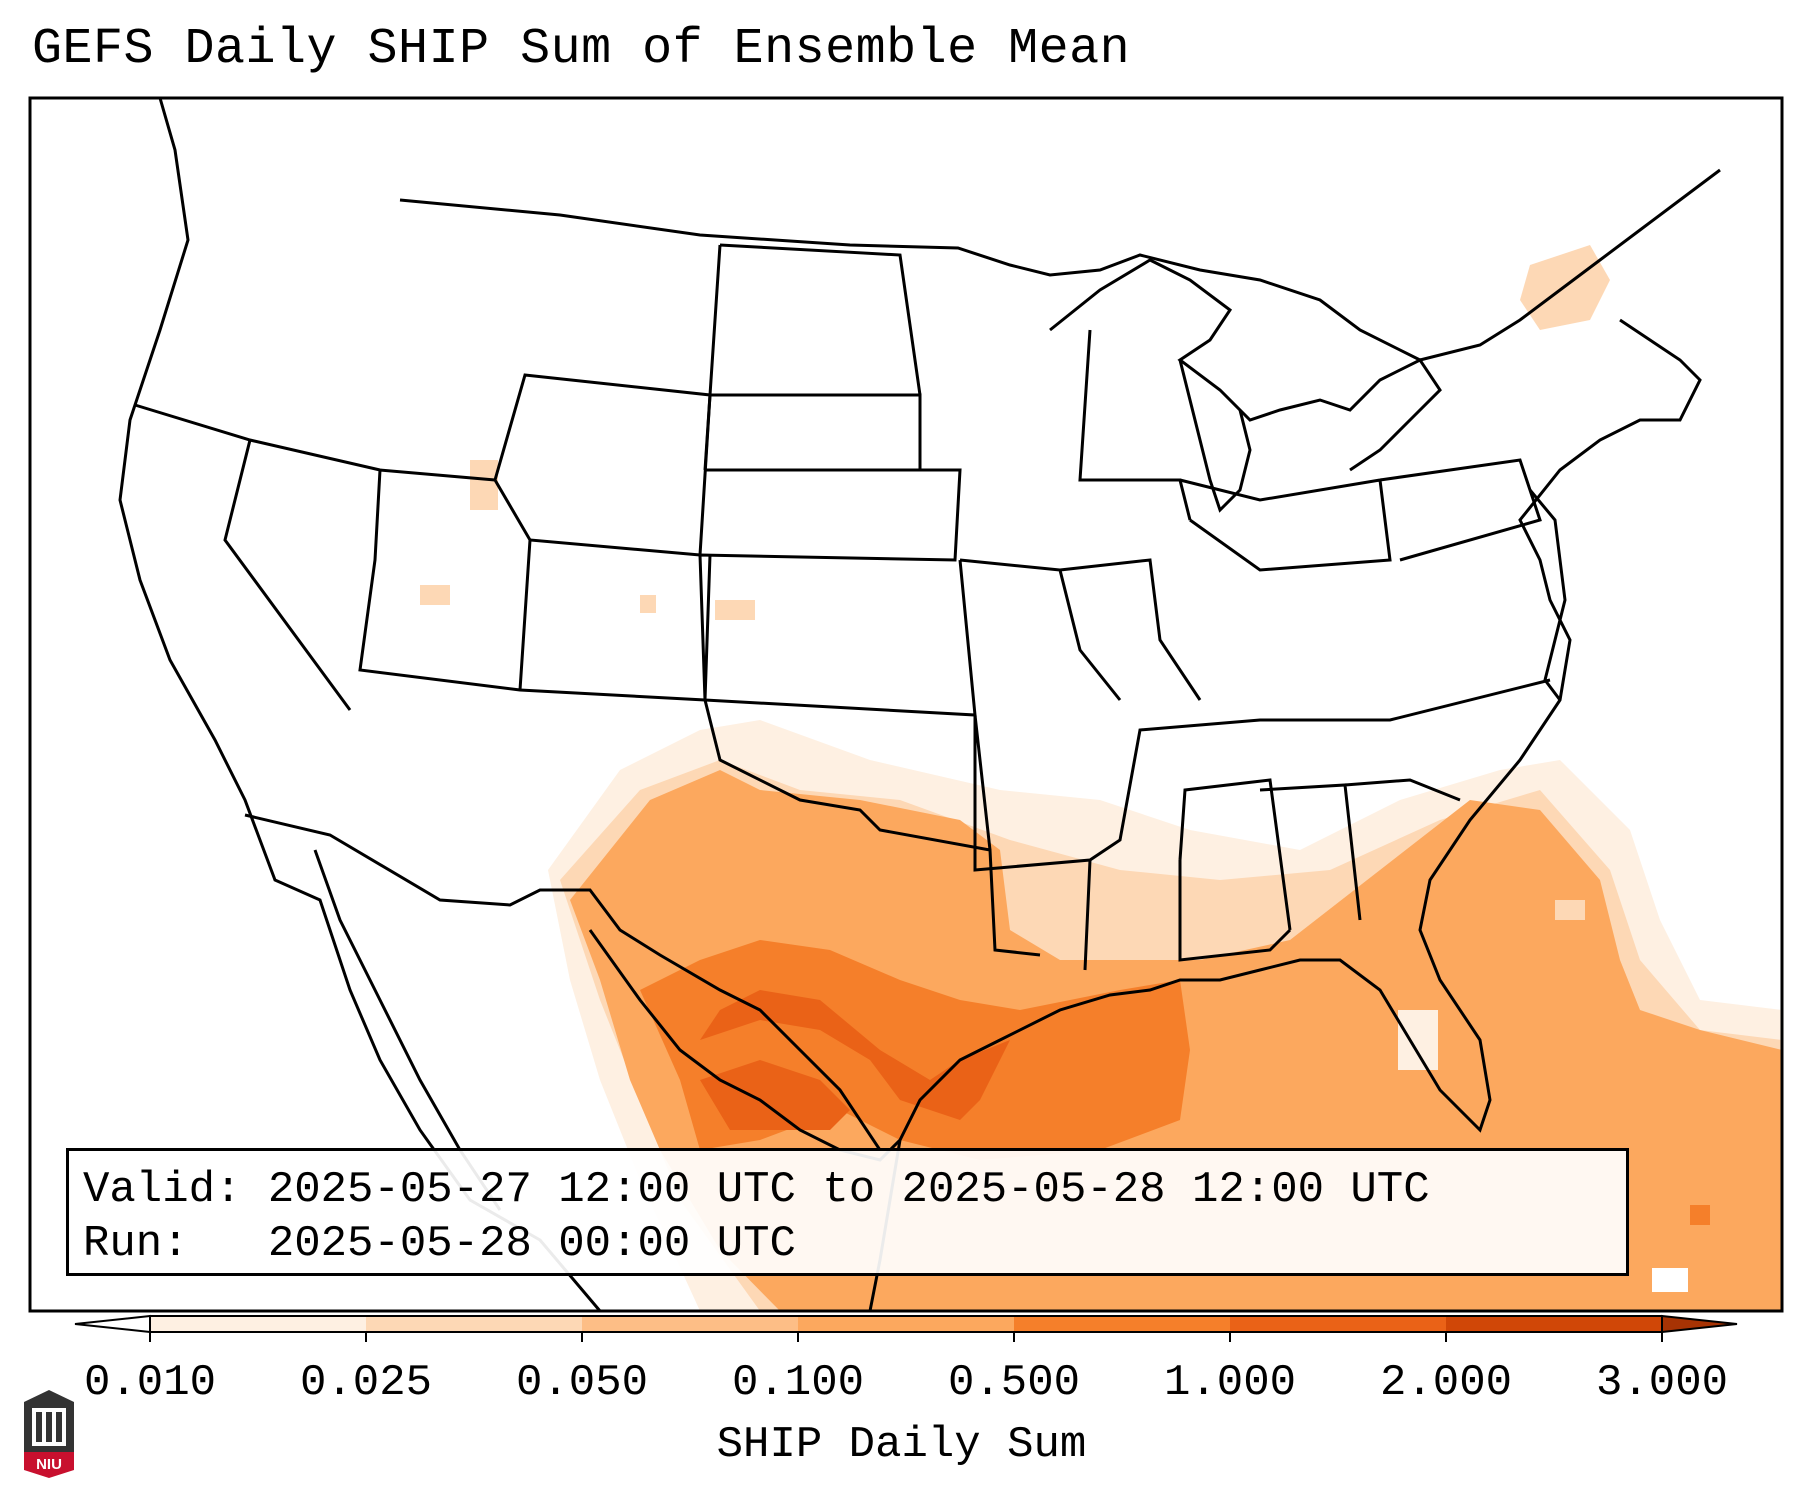 The width and height of the screenshot is (1803, 1505). What do you see at coordinates (1310, 630) in the screenshot?
I see `state-lines-east` at bounding box center [1310, 630].